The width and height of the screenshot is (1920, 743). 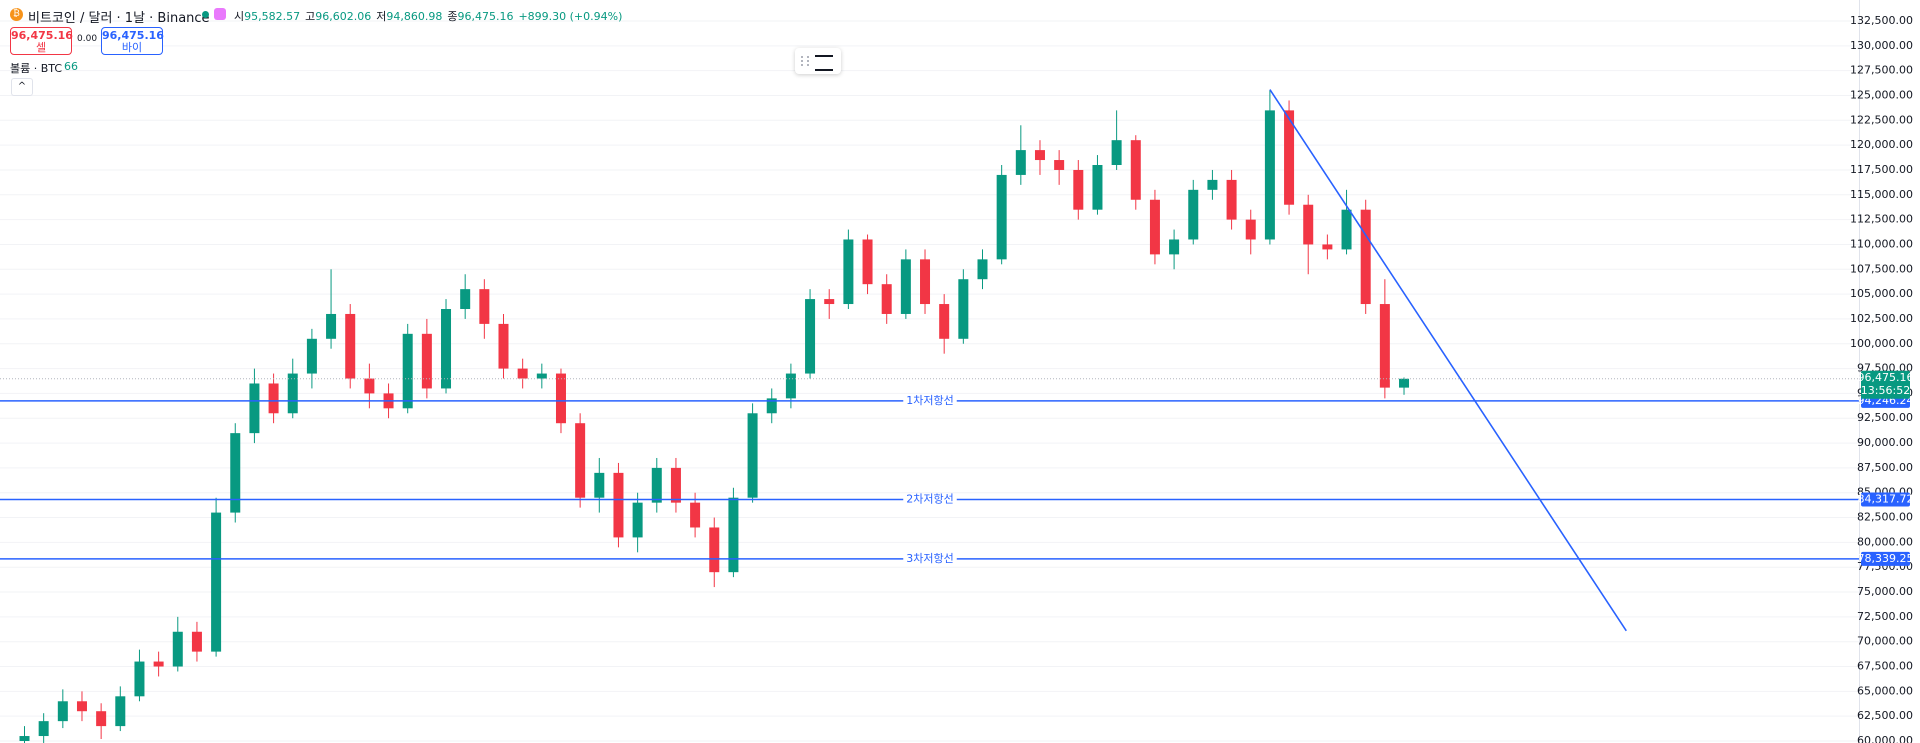 I want to click on indicator-name: 볼륨 · BTC, so click(x=36, y=68).